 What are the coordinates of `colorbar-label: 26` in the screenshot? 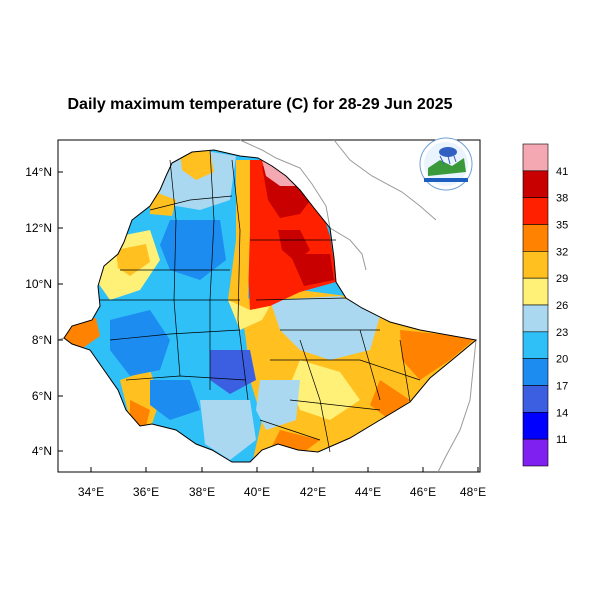 It's located at (562, 306).